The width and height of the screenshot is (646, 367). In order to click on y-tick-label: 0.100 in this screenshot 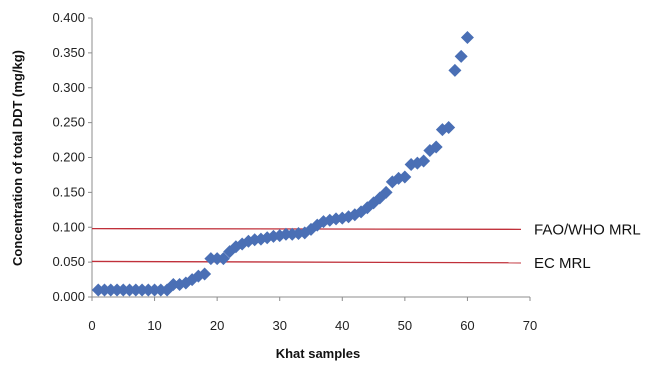, I will do `click(68, 226)`.